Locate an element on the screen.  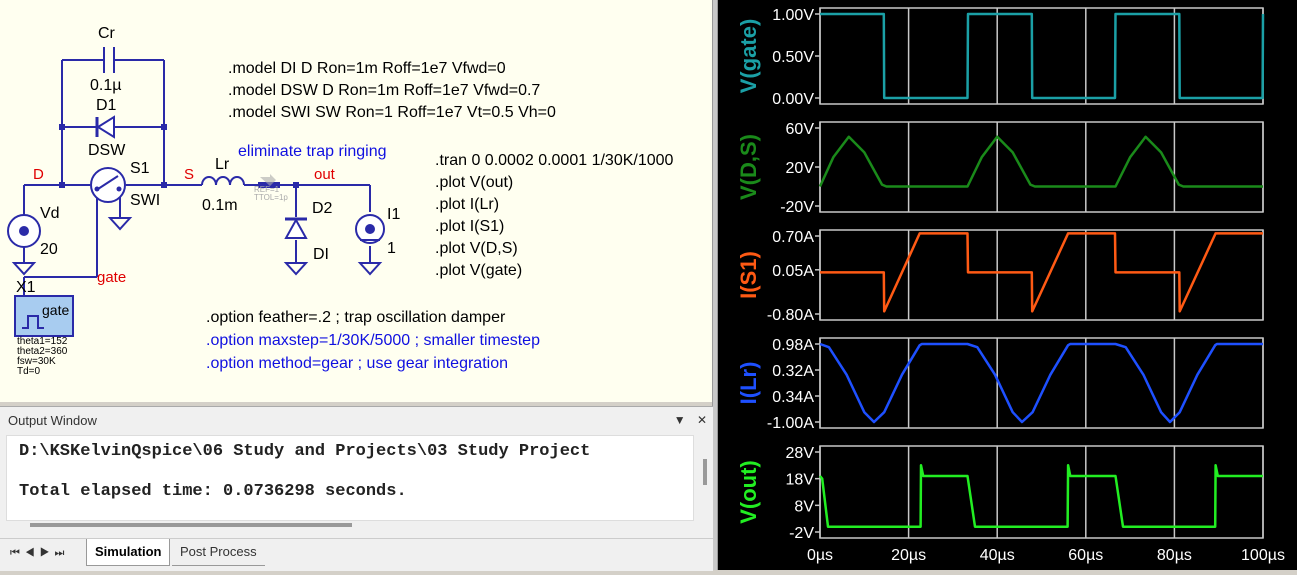
tab-navigation: ⏮◀▶⏭ is located at coordinates (39, 553).